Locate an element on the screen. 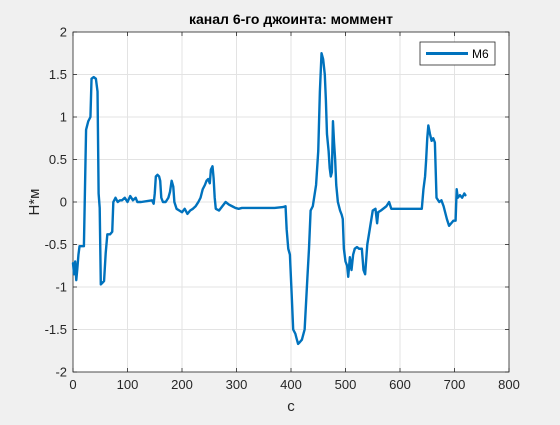  x-tick-label-6: 600 is located at coordinates (400, 384).